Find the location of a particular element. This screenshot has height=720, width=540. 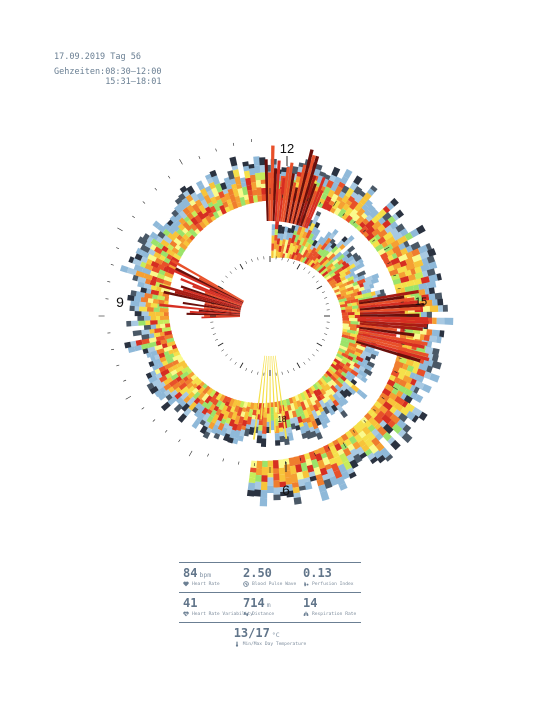

stat-respiration-rate: 14 Respiration Rate is located at coordinates (329, 605).